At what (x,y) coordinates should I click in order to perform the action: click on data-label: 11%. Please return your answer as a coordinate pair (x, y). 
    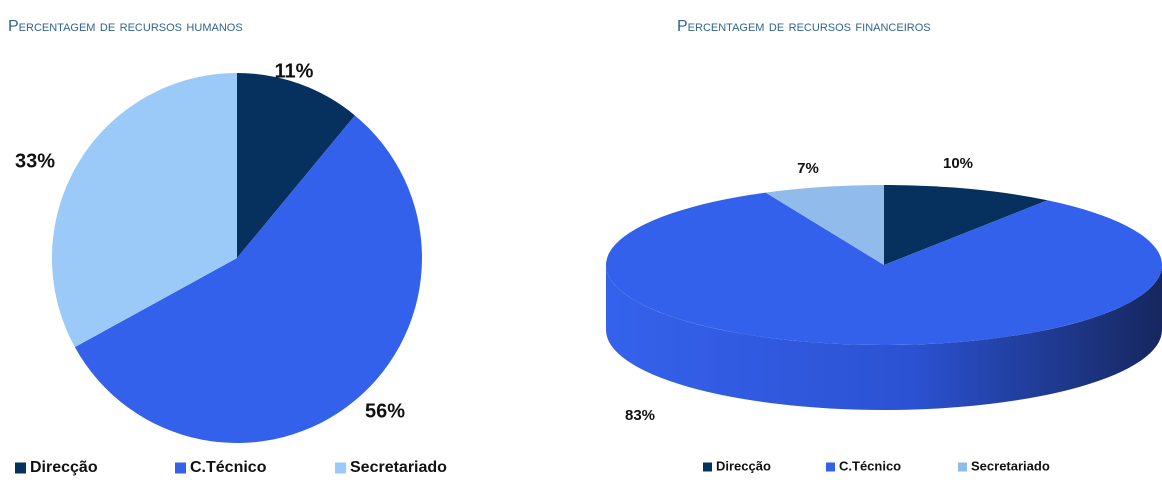
    Looking at the image, I should click on (294, 71).